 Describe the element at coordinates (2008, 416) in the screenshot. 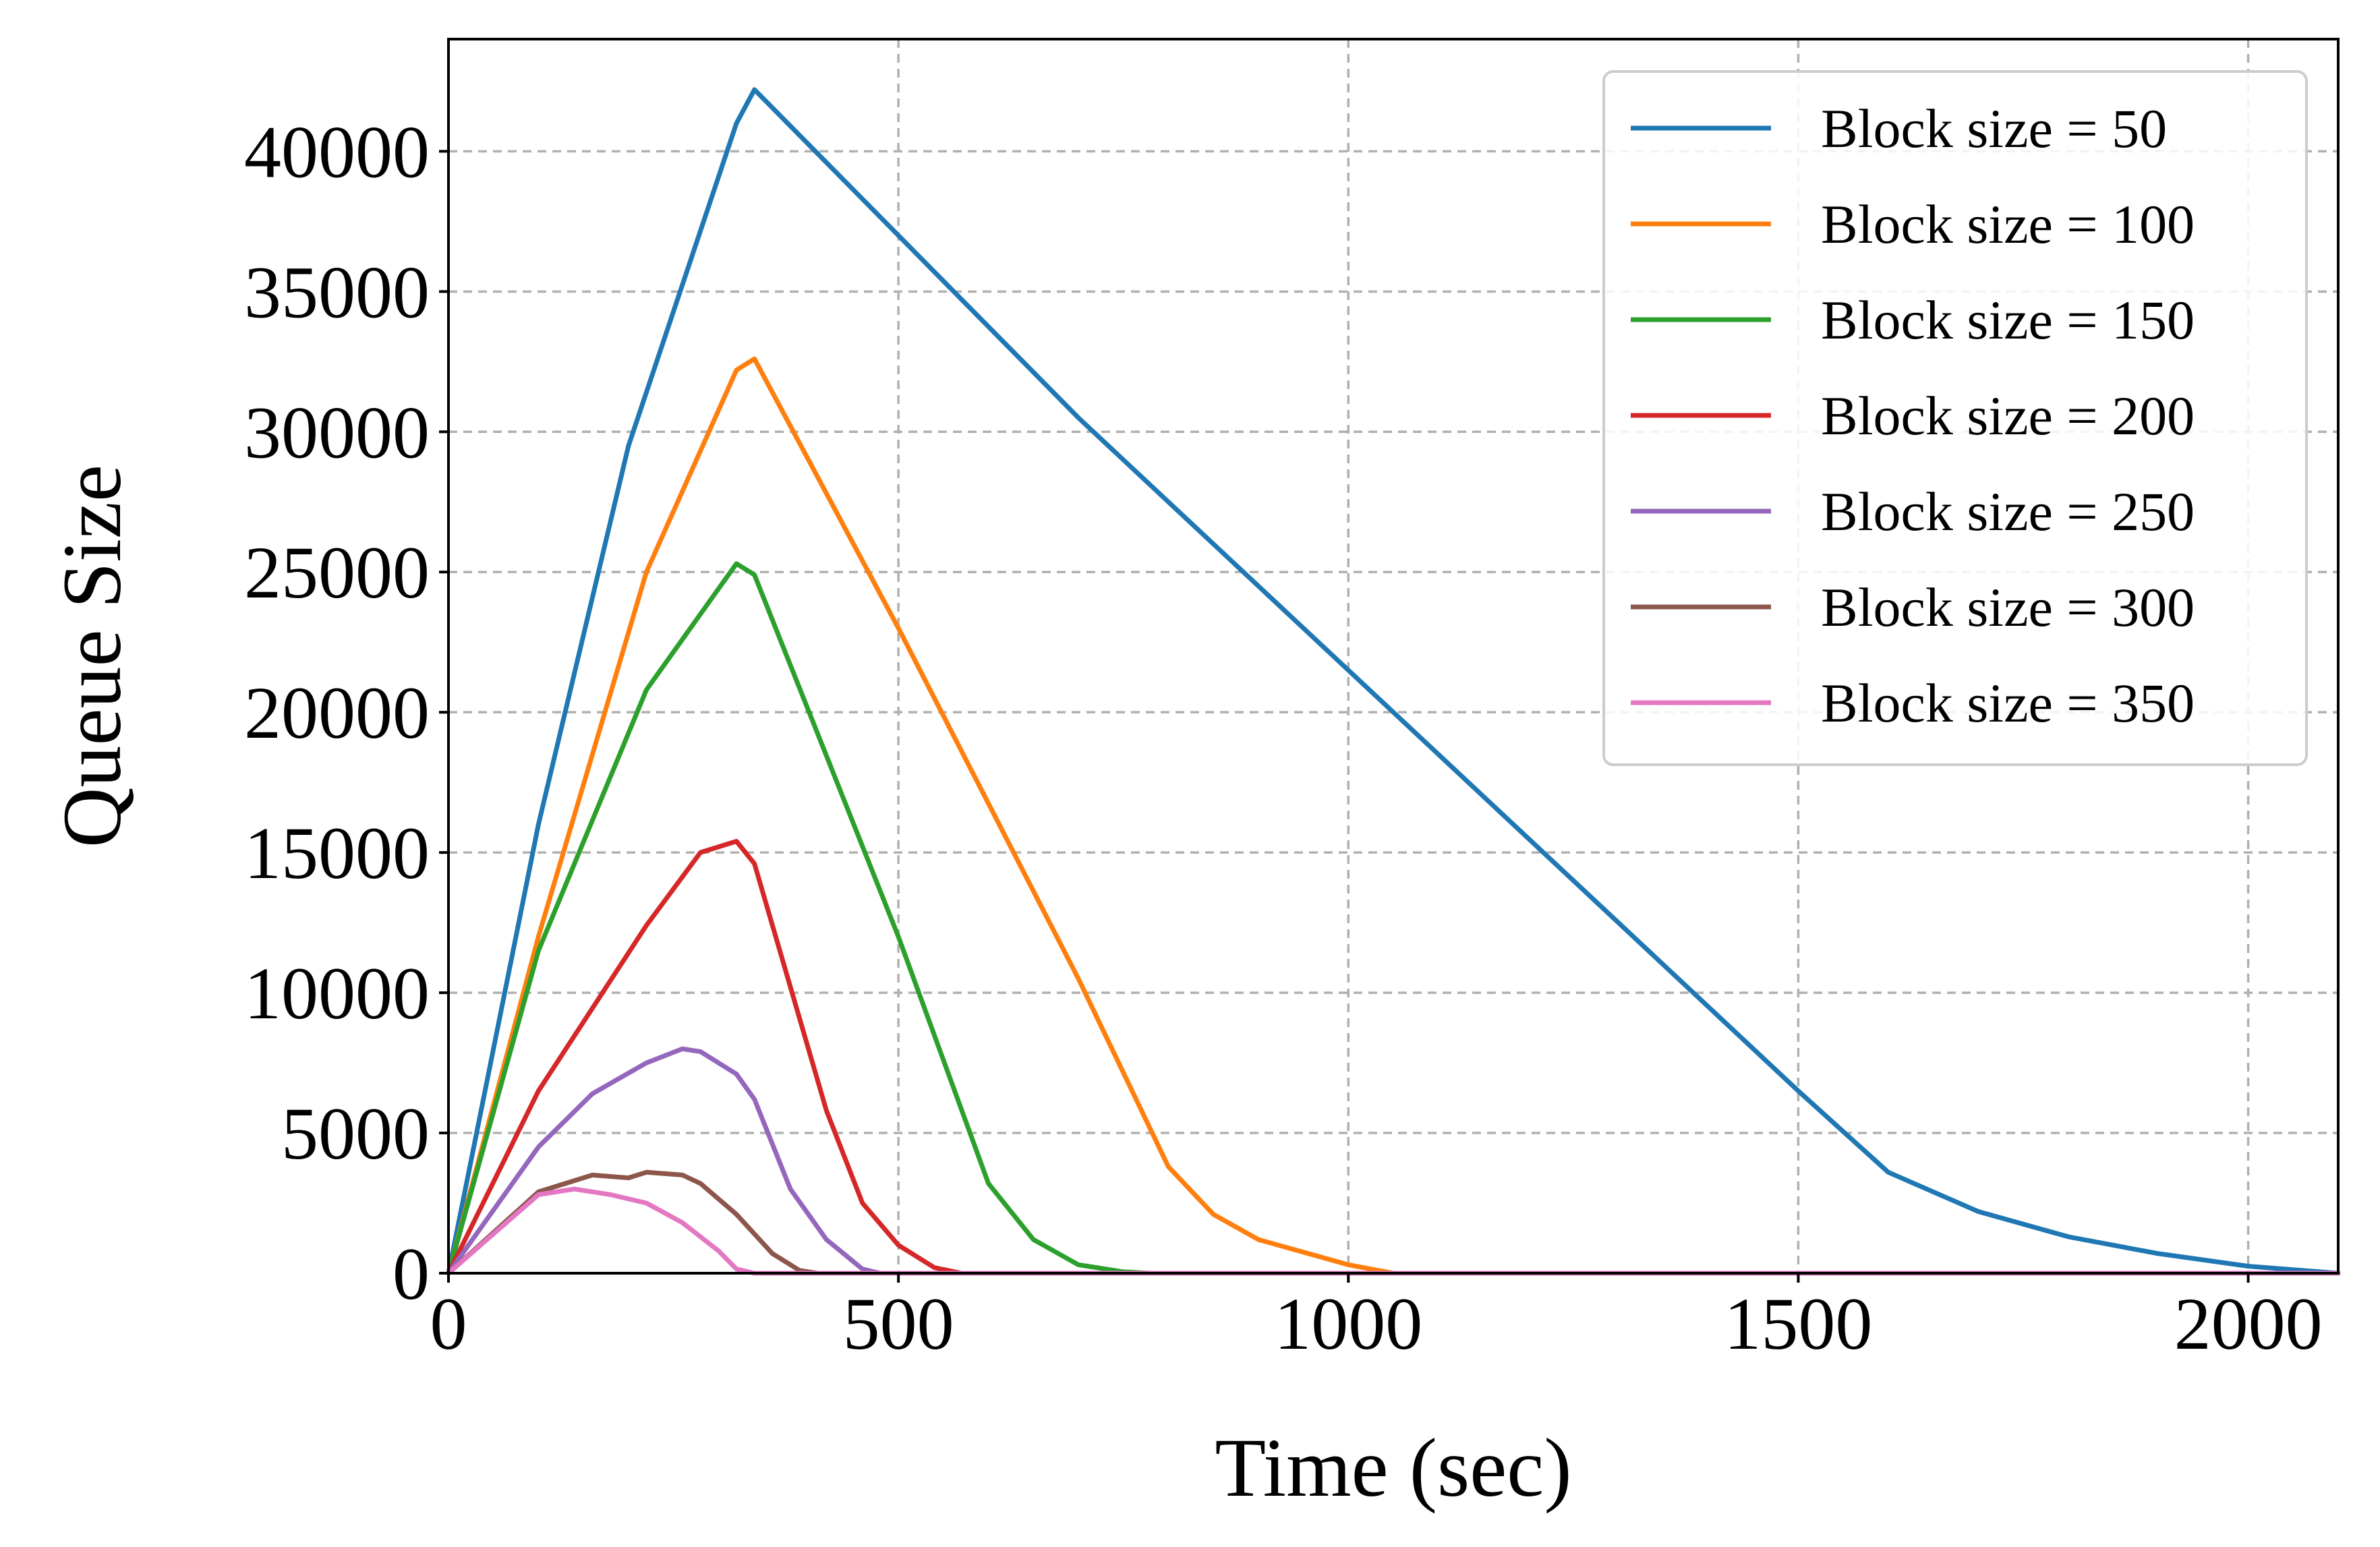

I see `legend-label-4: Block size = 200` at that location.